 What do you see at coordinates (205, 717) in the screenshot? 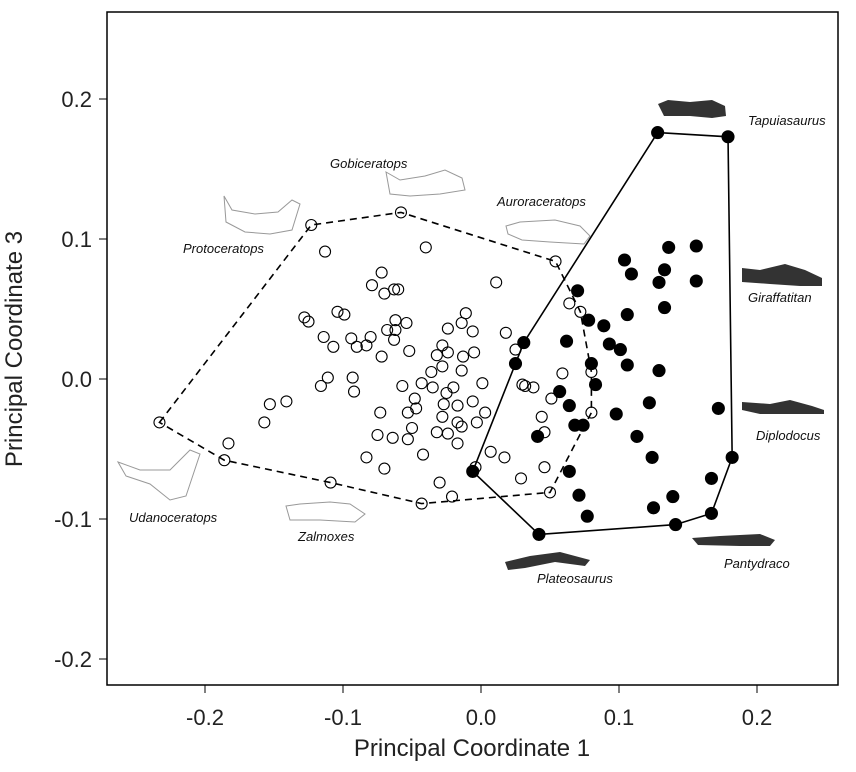
I see `x-tick-label: -0.2` at bounding box center [205, 717].